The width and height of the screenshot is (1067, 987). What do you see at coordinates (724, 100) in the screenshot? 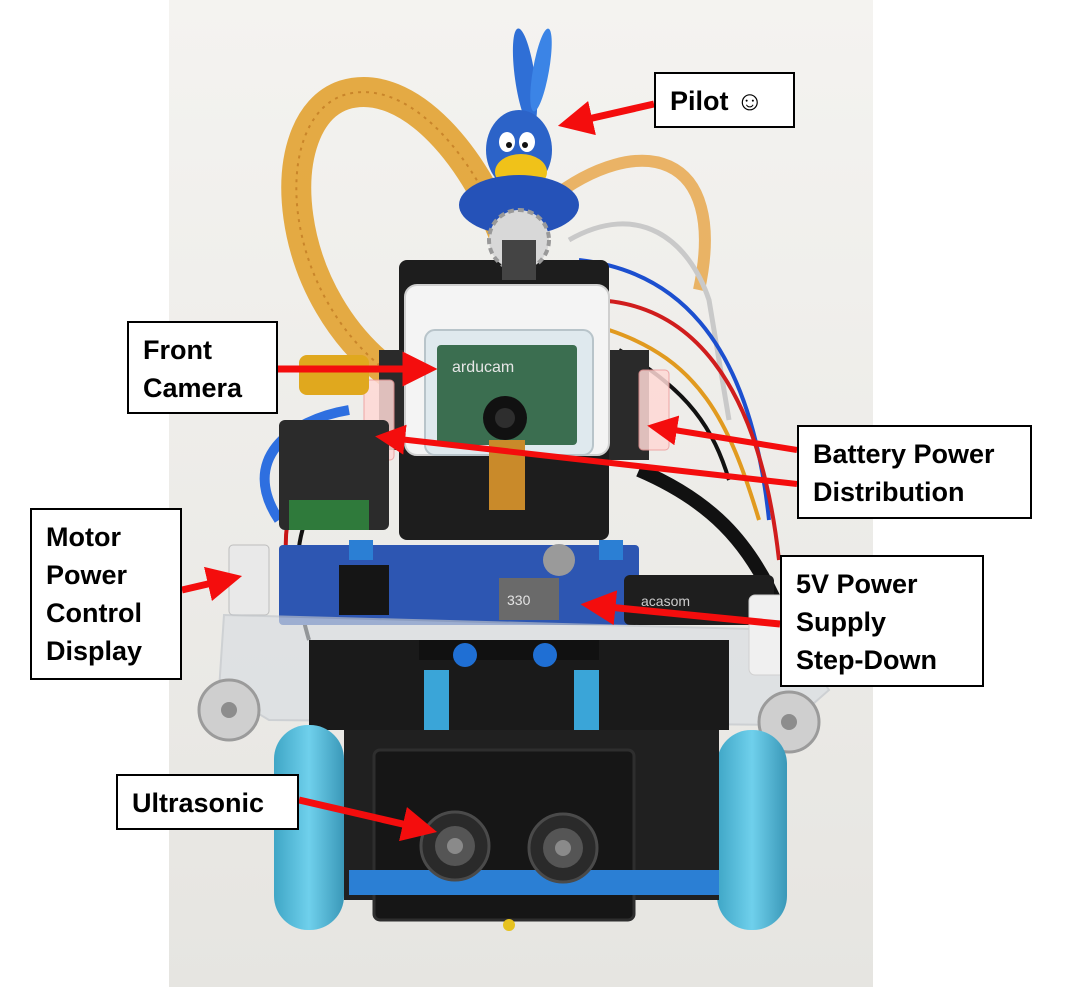
I see `callout-pilot: Pilot ☺` at bounding box center [724, 100].